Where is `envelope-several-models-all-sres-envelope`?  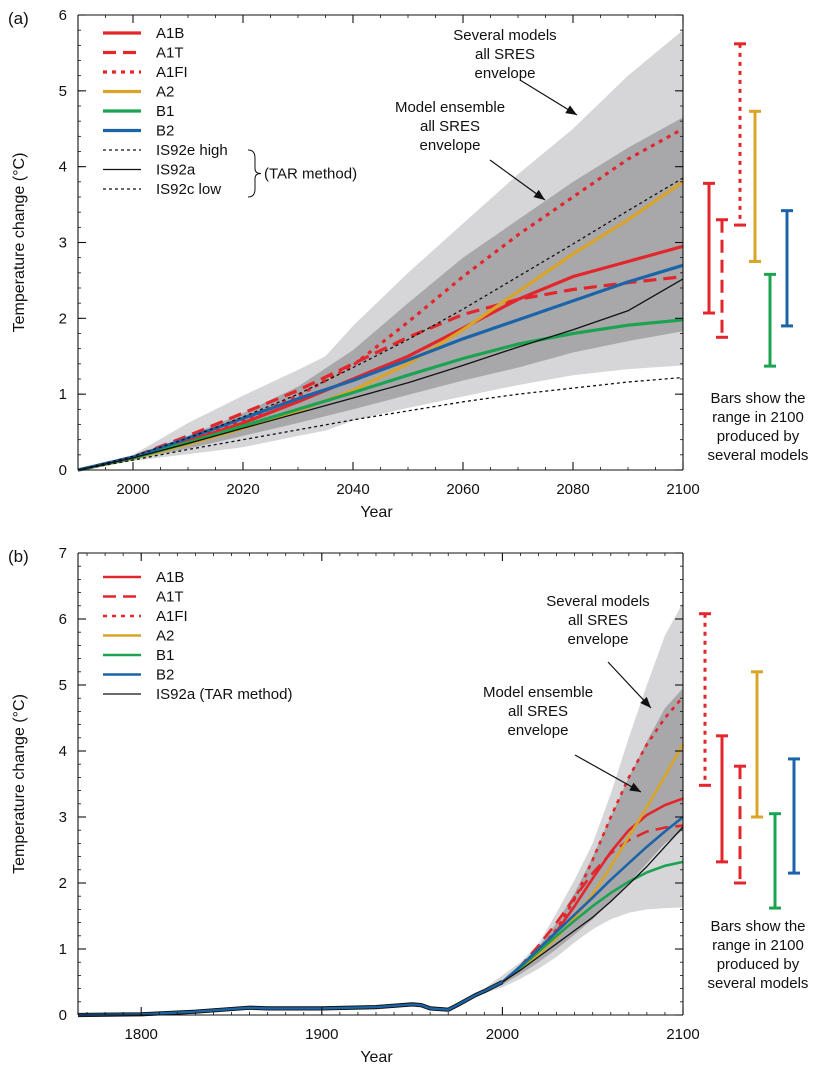 envelope-several-models-all-sres-envelope is located at coordinates (583, 798).